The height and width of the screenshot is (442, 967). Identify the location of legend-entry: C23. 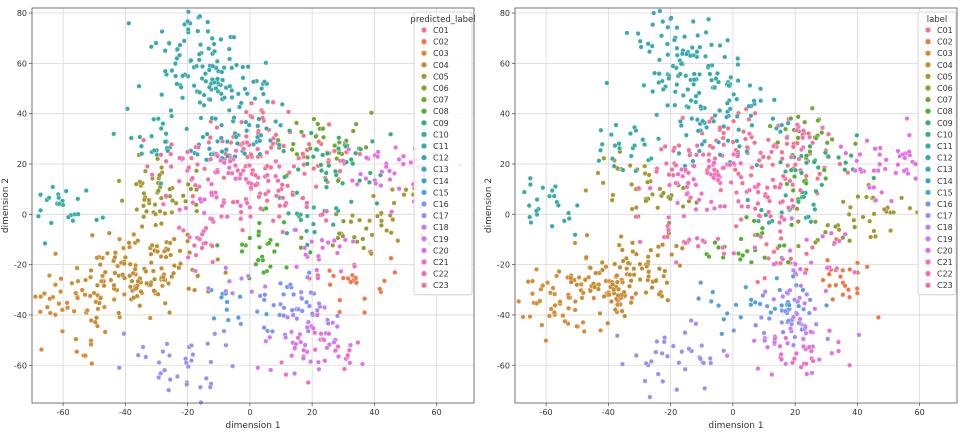
(939, 285).